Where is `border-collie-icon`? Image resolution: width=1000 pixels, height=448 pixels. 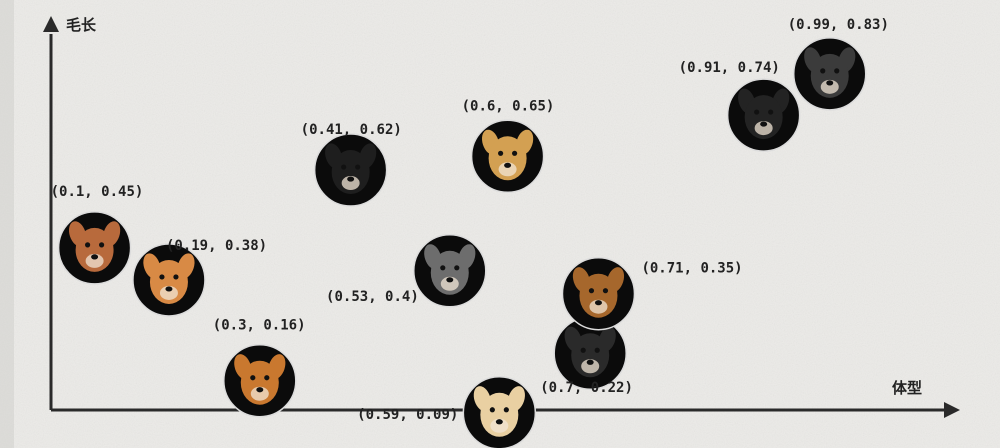
border-collie-icon is located at coordinates (351, 169).